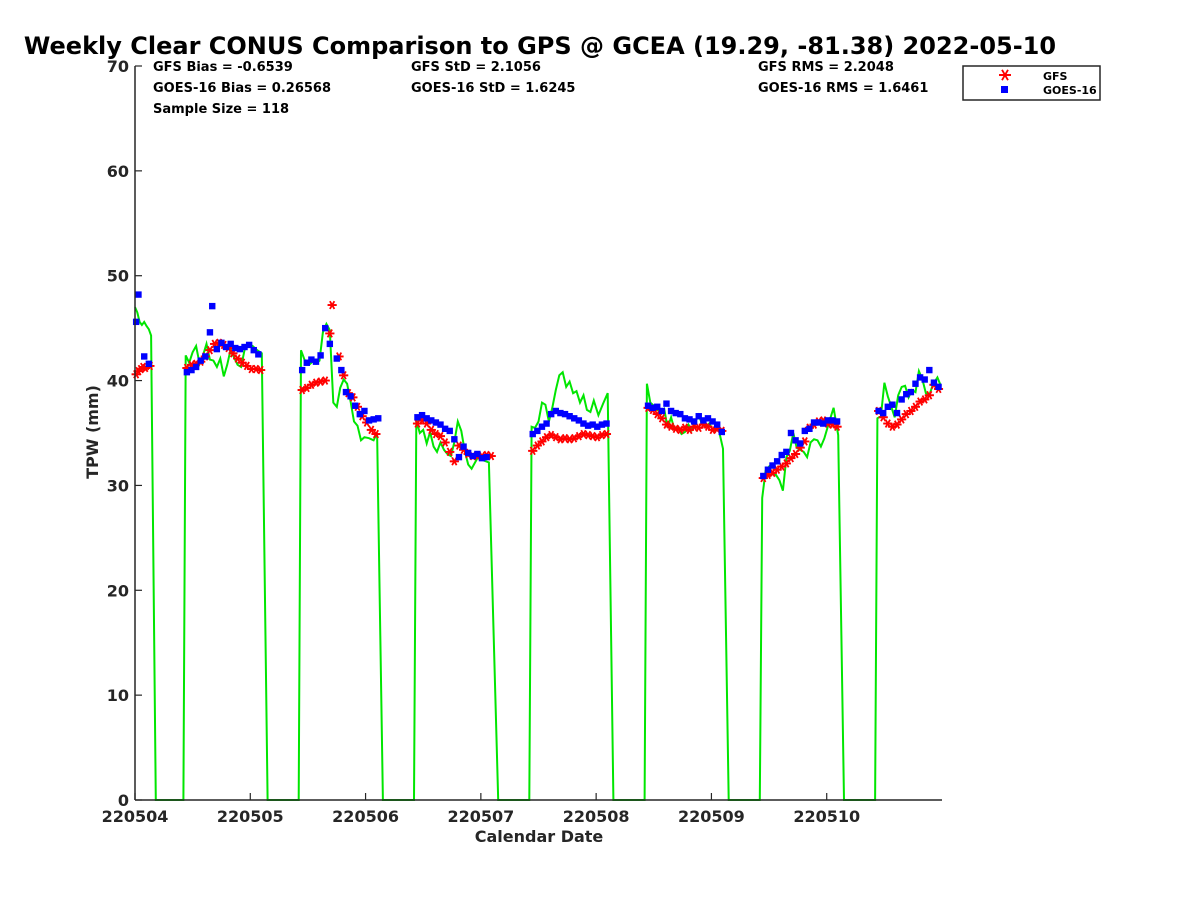  What do you see at coordinates (843, 88) in the screenshot?
I see `goes-rms-stat: GOES-16 RMS = 1.6461` at bounding box center [843, 88].